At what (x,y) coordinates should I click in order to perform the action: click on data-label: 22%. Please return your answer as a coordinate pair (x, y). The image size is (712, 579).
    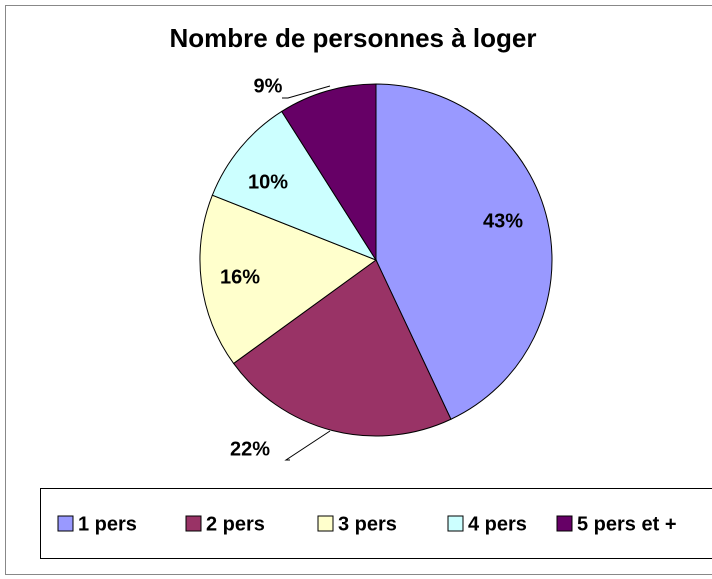
    Looking at the image, I should click on (250, 449).